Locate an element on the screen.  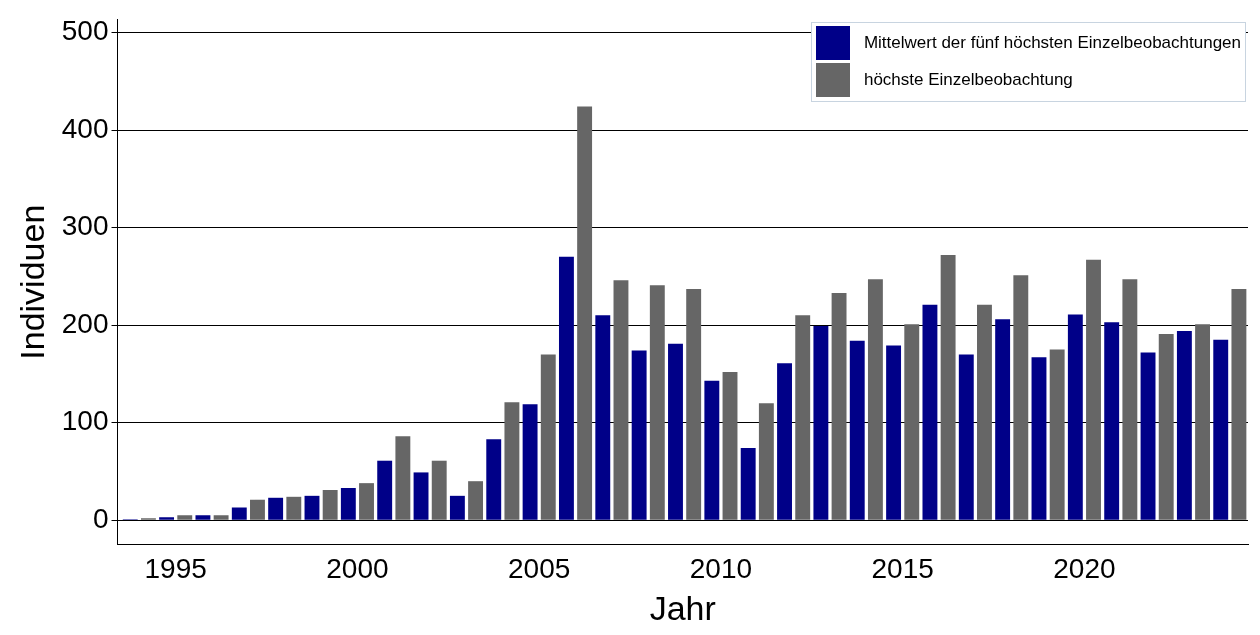
x-tick-label: 1995 is located at coordinates (175, 569).